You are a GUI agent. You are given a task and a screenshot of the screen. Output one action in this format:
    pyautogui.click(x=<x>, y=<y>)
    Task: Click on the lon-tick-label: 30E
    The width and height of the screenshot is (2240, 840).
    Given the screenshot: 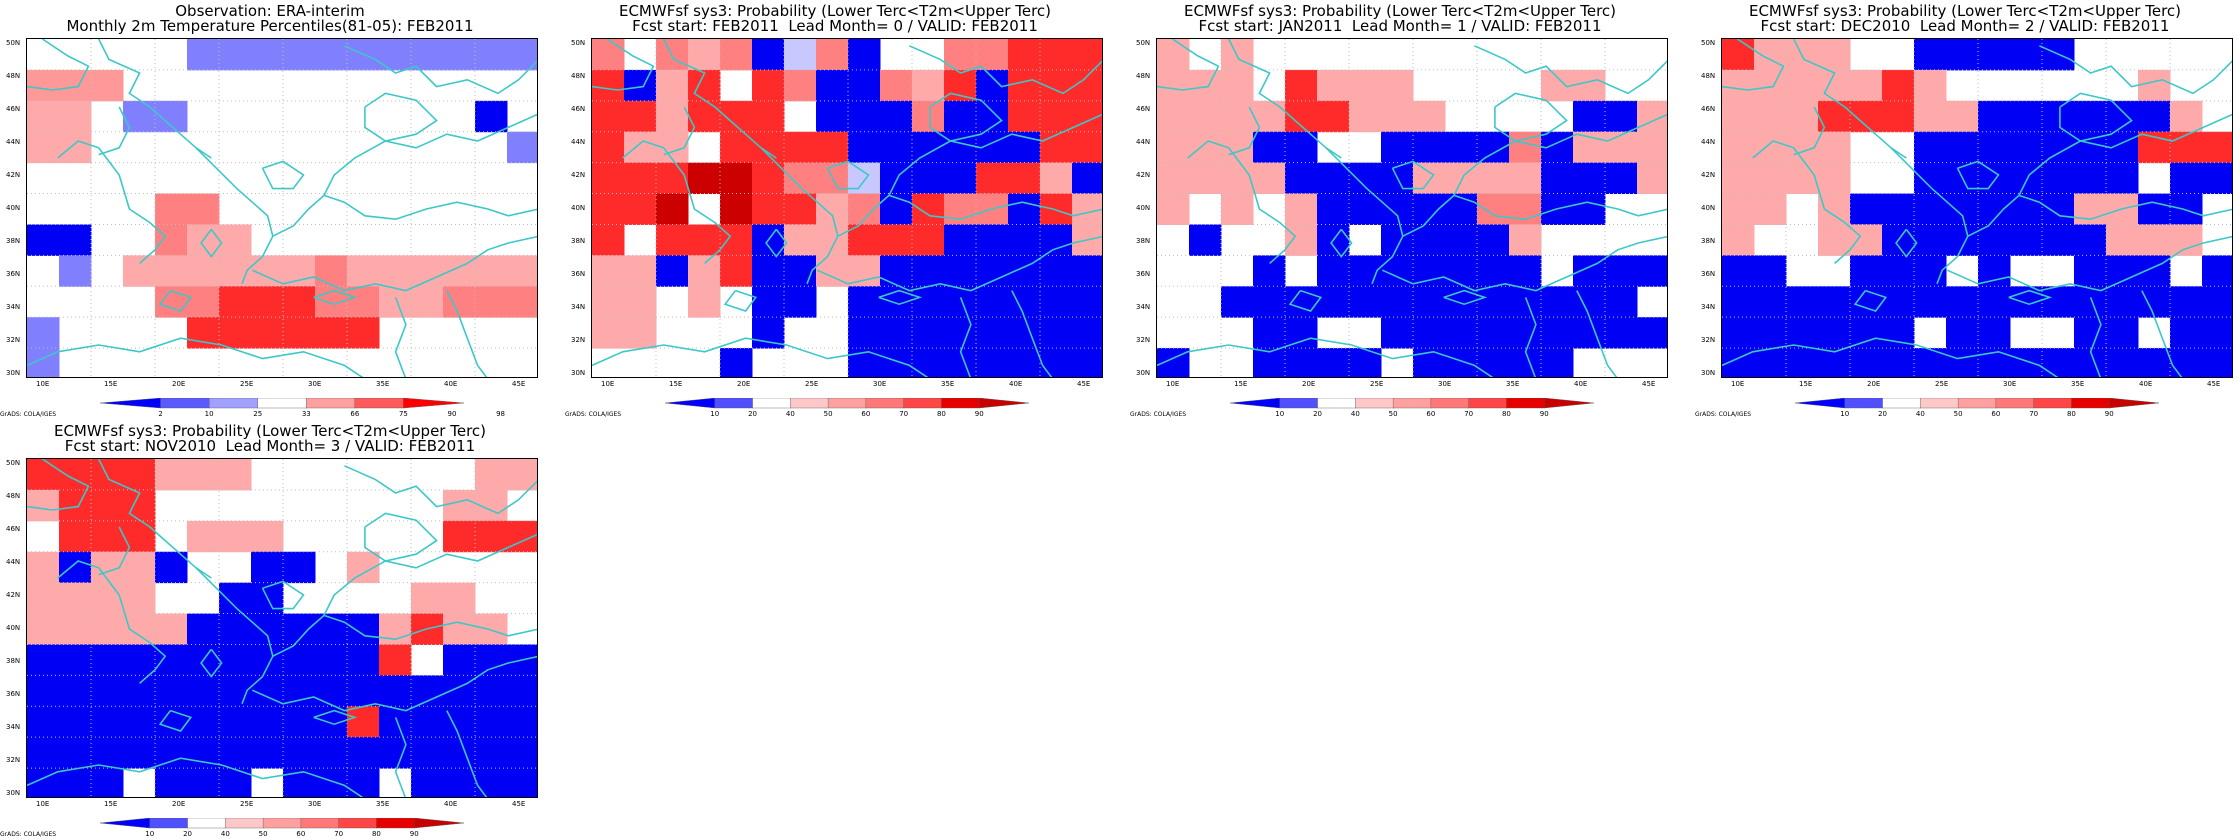 What is the action you would take?
    pyautogui.click(x=880, y=384)
    